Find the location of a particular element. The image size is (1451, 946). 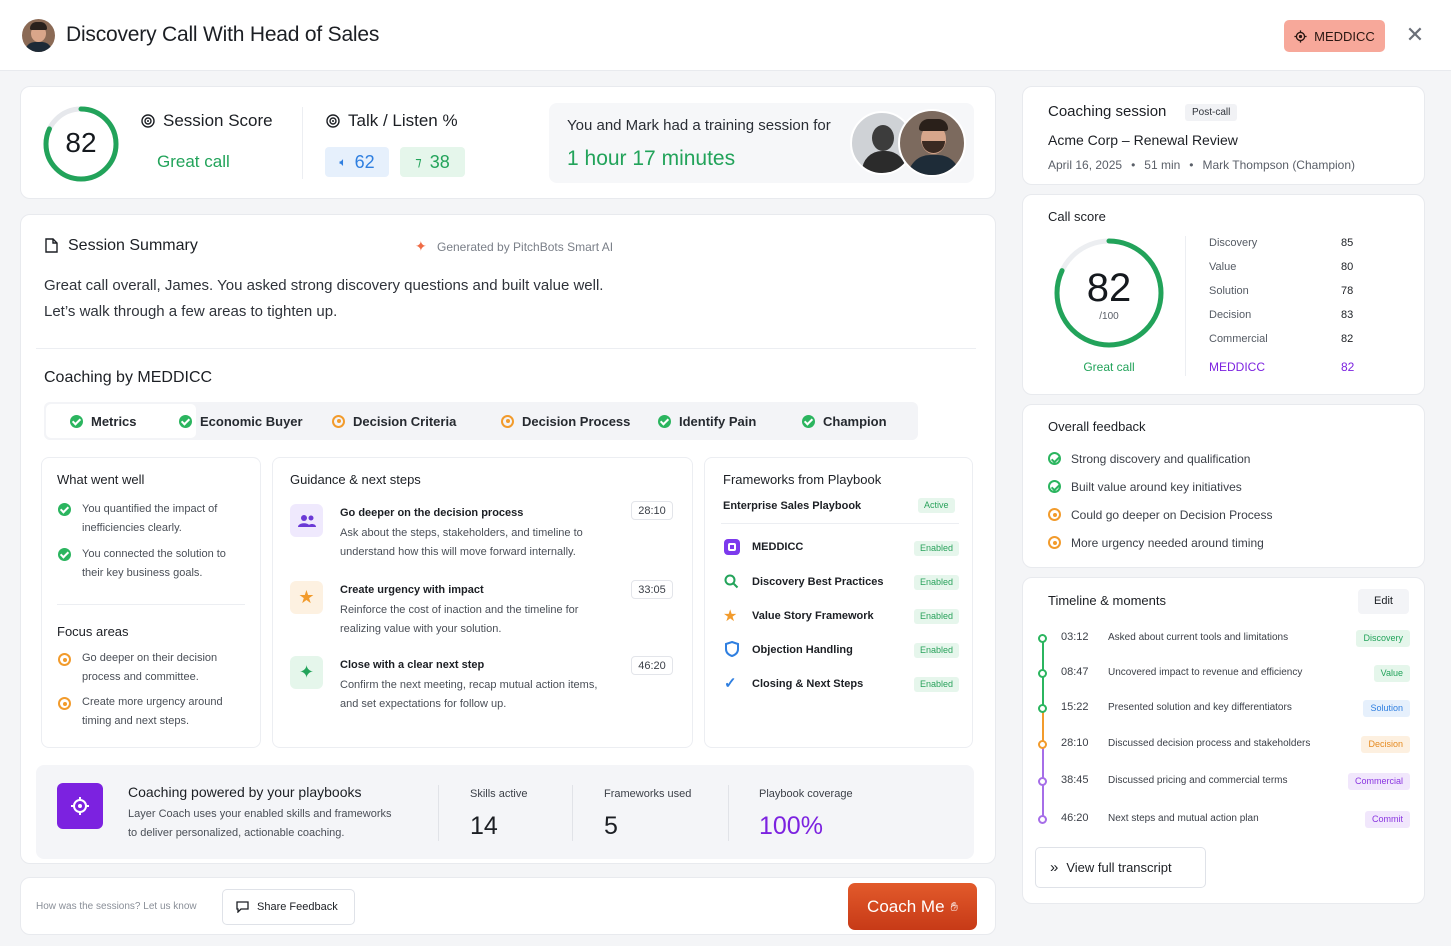

sparkle-icon: ✦ is located at coordinates (306, 672).